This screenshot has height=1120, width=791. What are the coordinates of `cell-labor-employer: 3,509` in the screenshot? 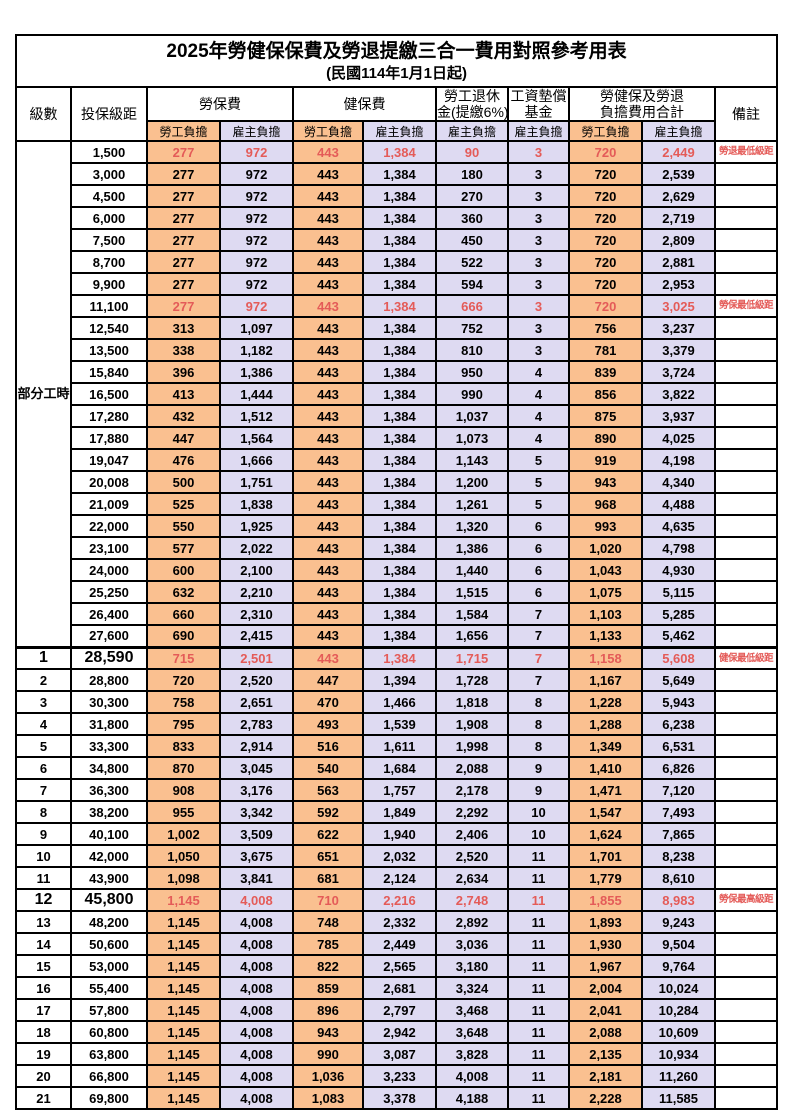 It's located at (256, 834).